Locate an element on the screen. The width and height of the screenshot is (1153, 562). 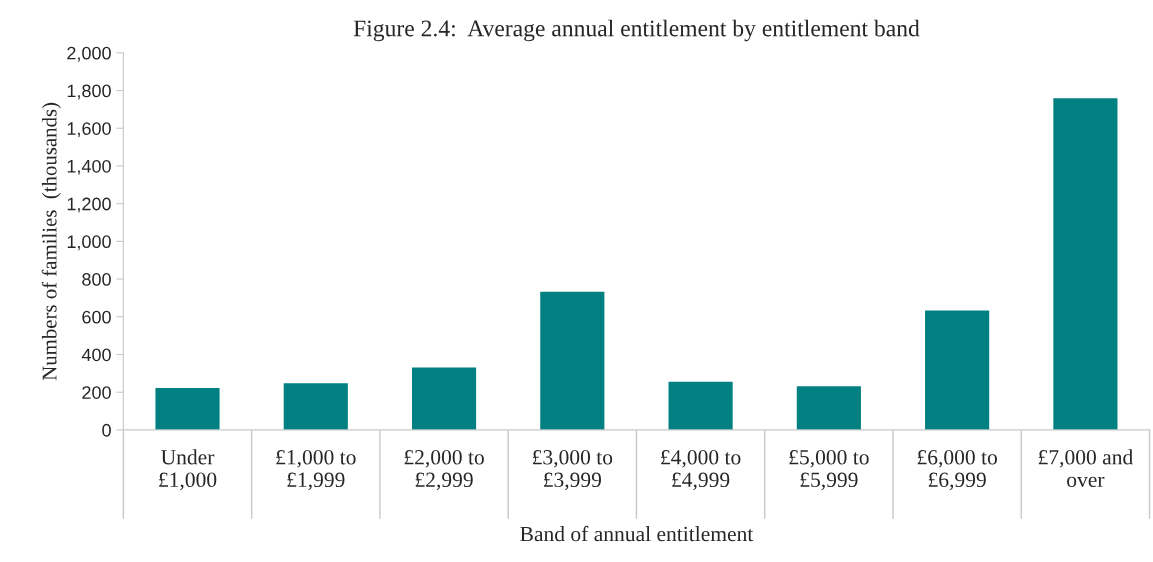
x-tick-label: £6,000 to £6,999 is located at coordinates (957, 470).